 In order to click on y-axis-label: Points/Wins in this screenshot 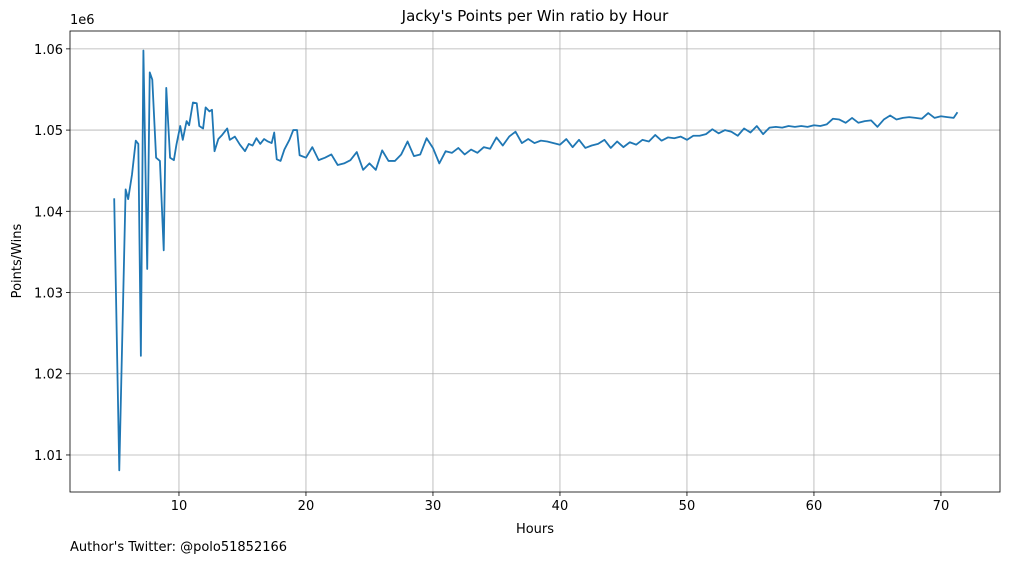, I will do `click(17, 260)`.